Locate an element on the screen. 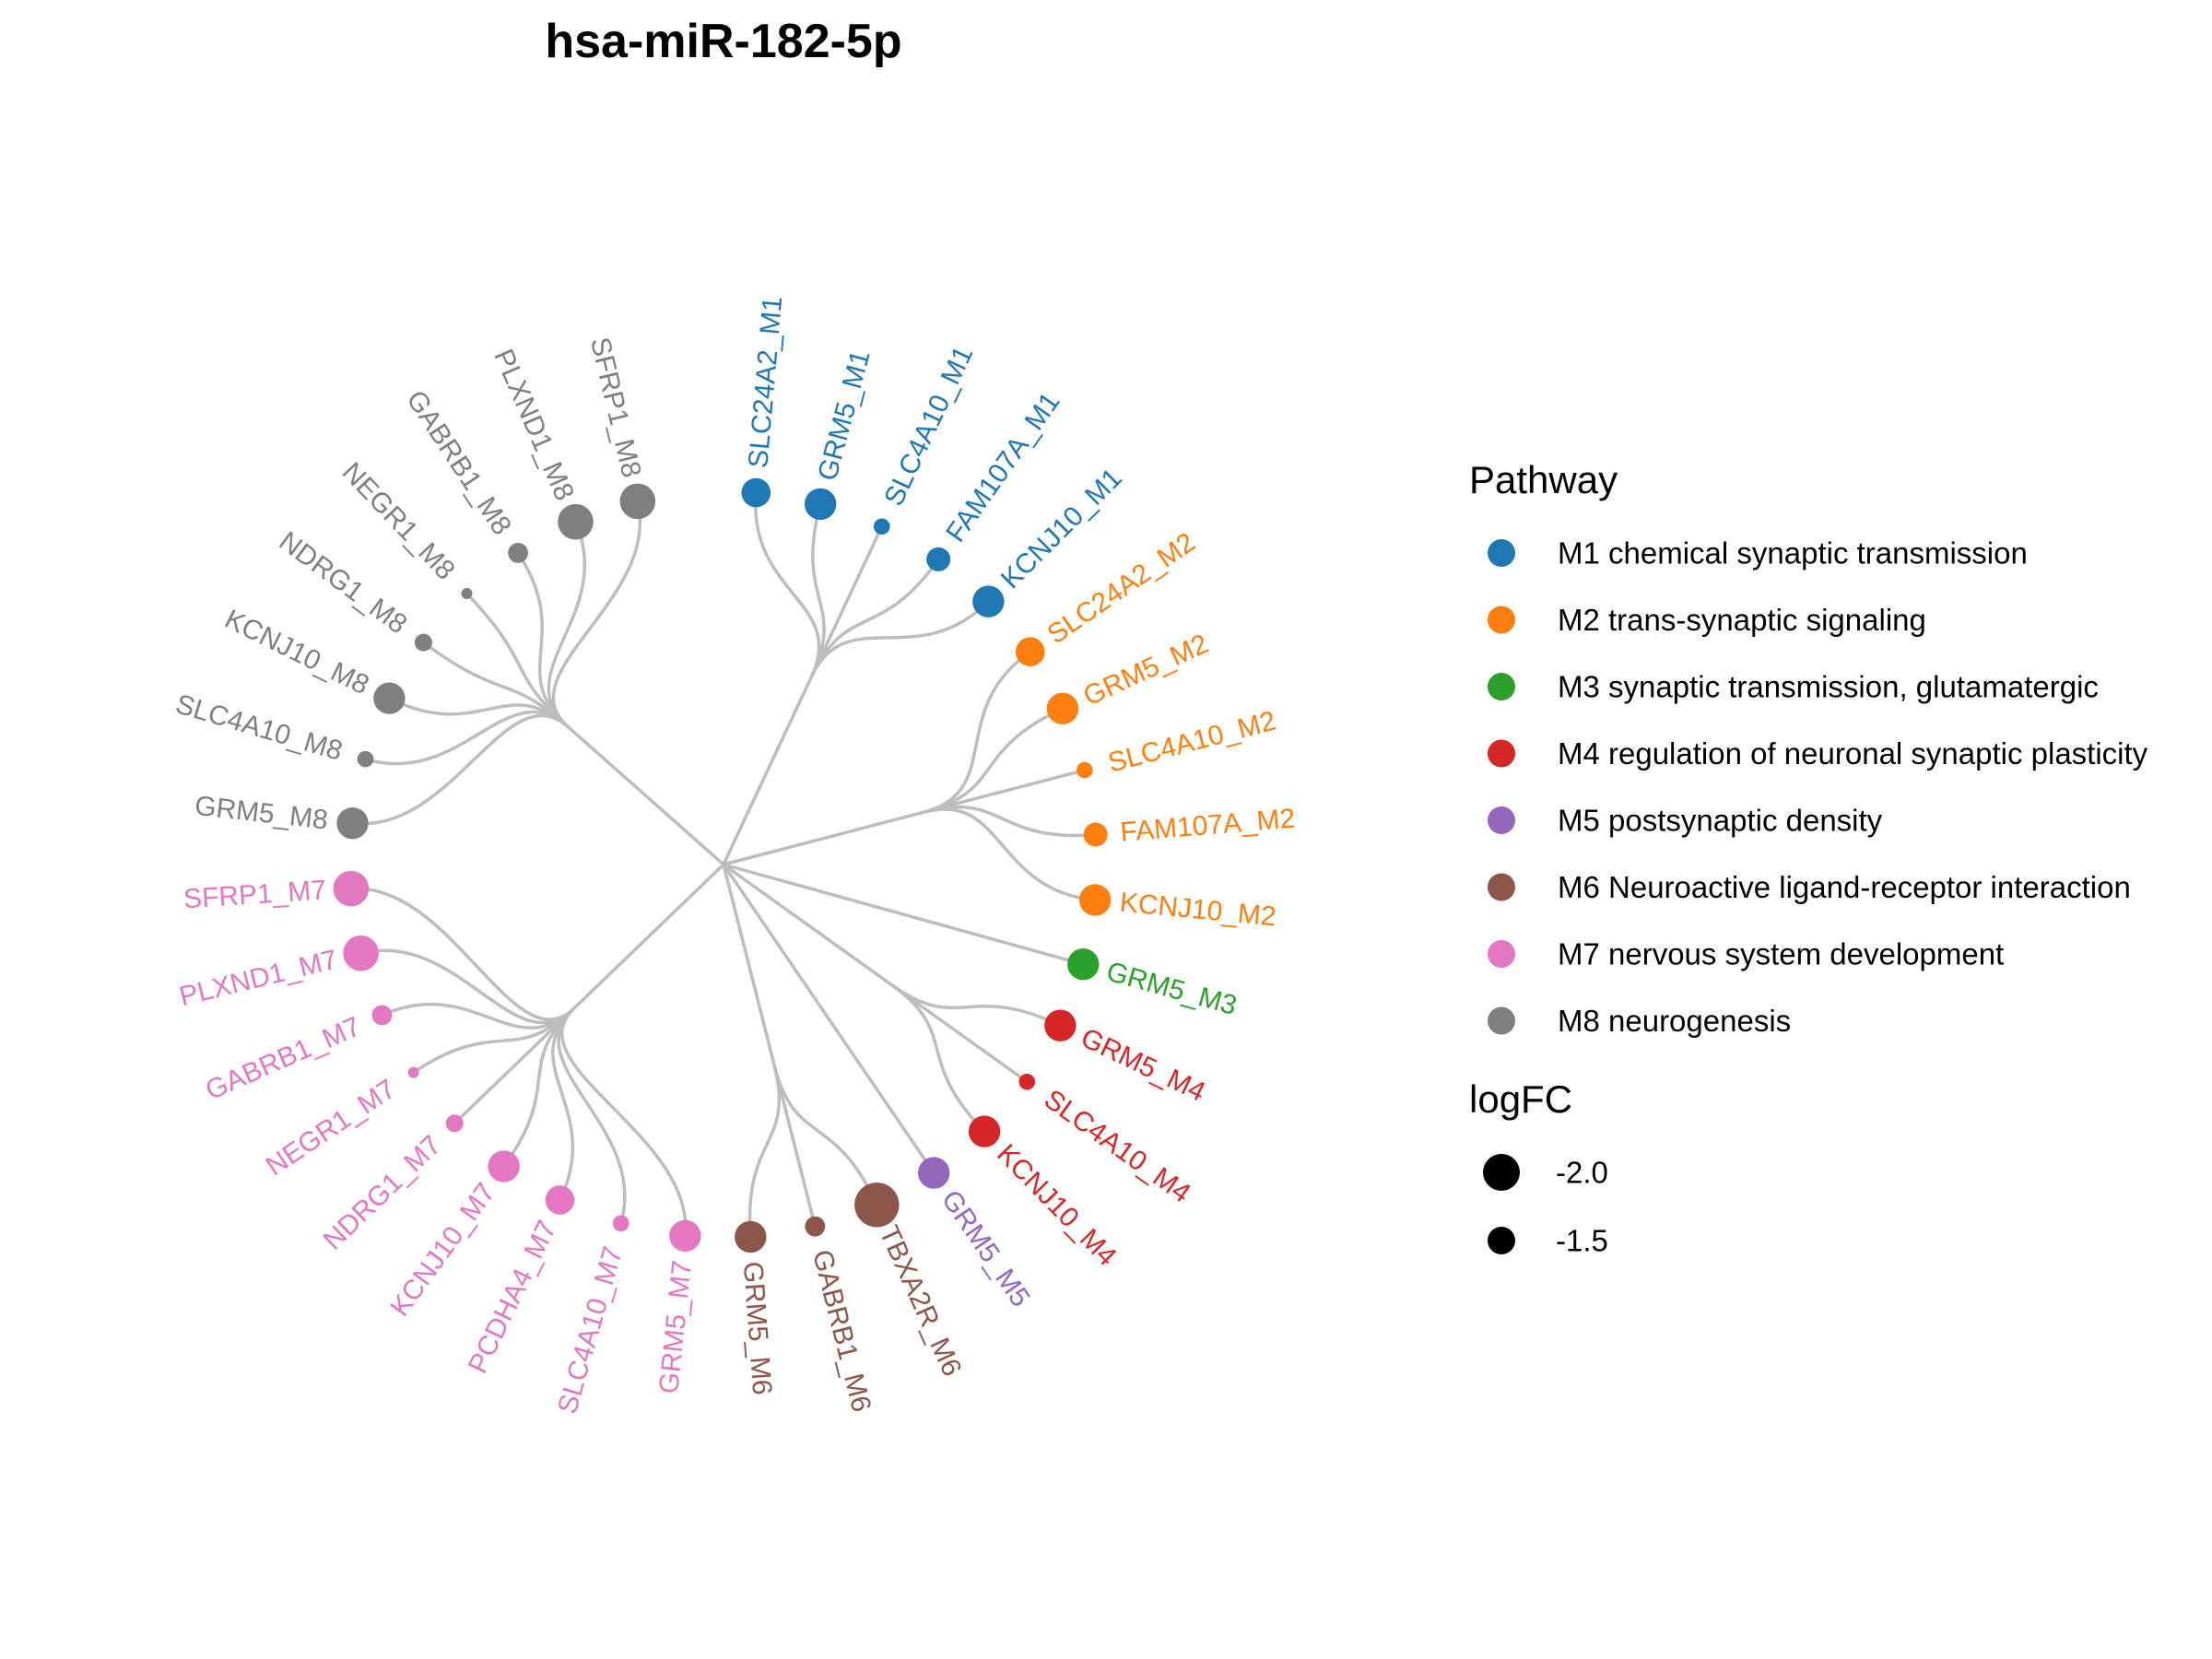 The width and height of the screenshot is (2212, 1659). leaf-node-GRM5_M2 is located at coordinates (1062, 708).